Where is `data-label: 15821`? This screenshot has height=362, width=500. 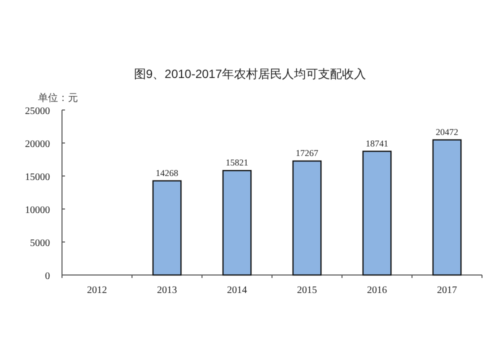 data-label: 15821 is located at coordinates (237, 163).